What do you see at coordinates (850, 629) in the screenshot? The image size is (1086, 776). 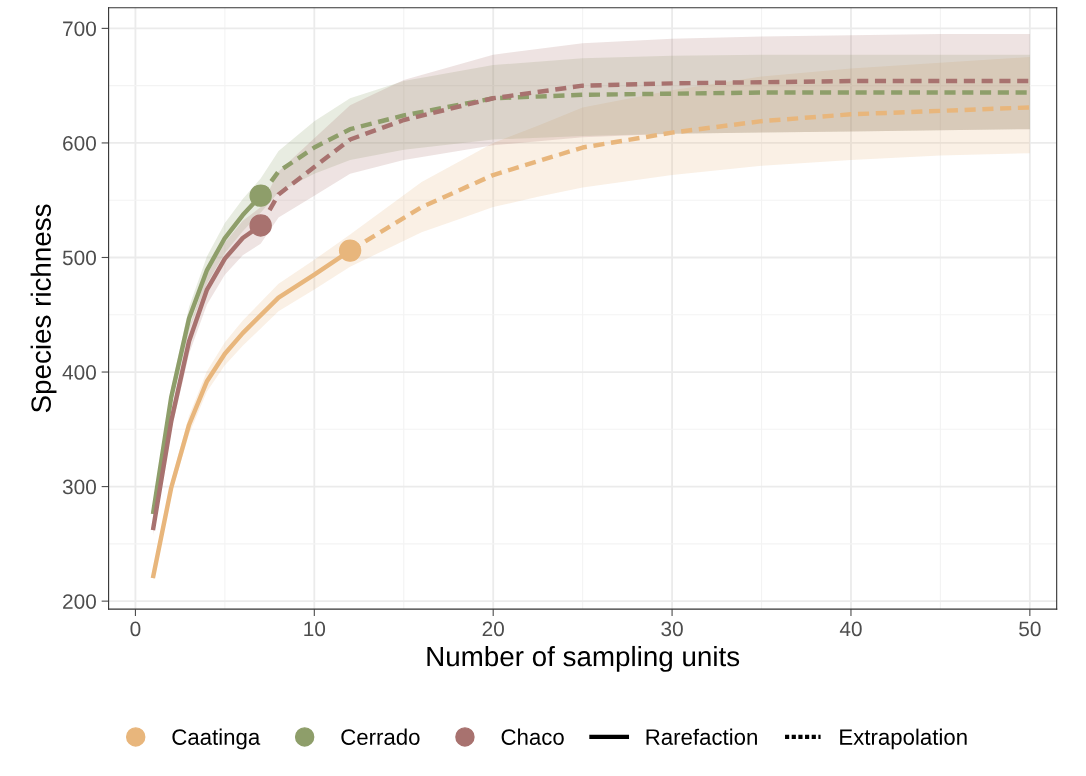 I see `x-tick-label: 40` at bounding box center [850, 629].